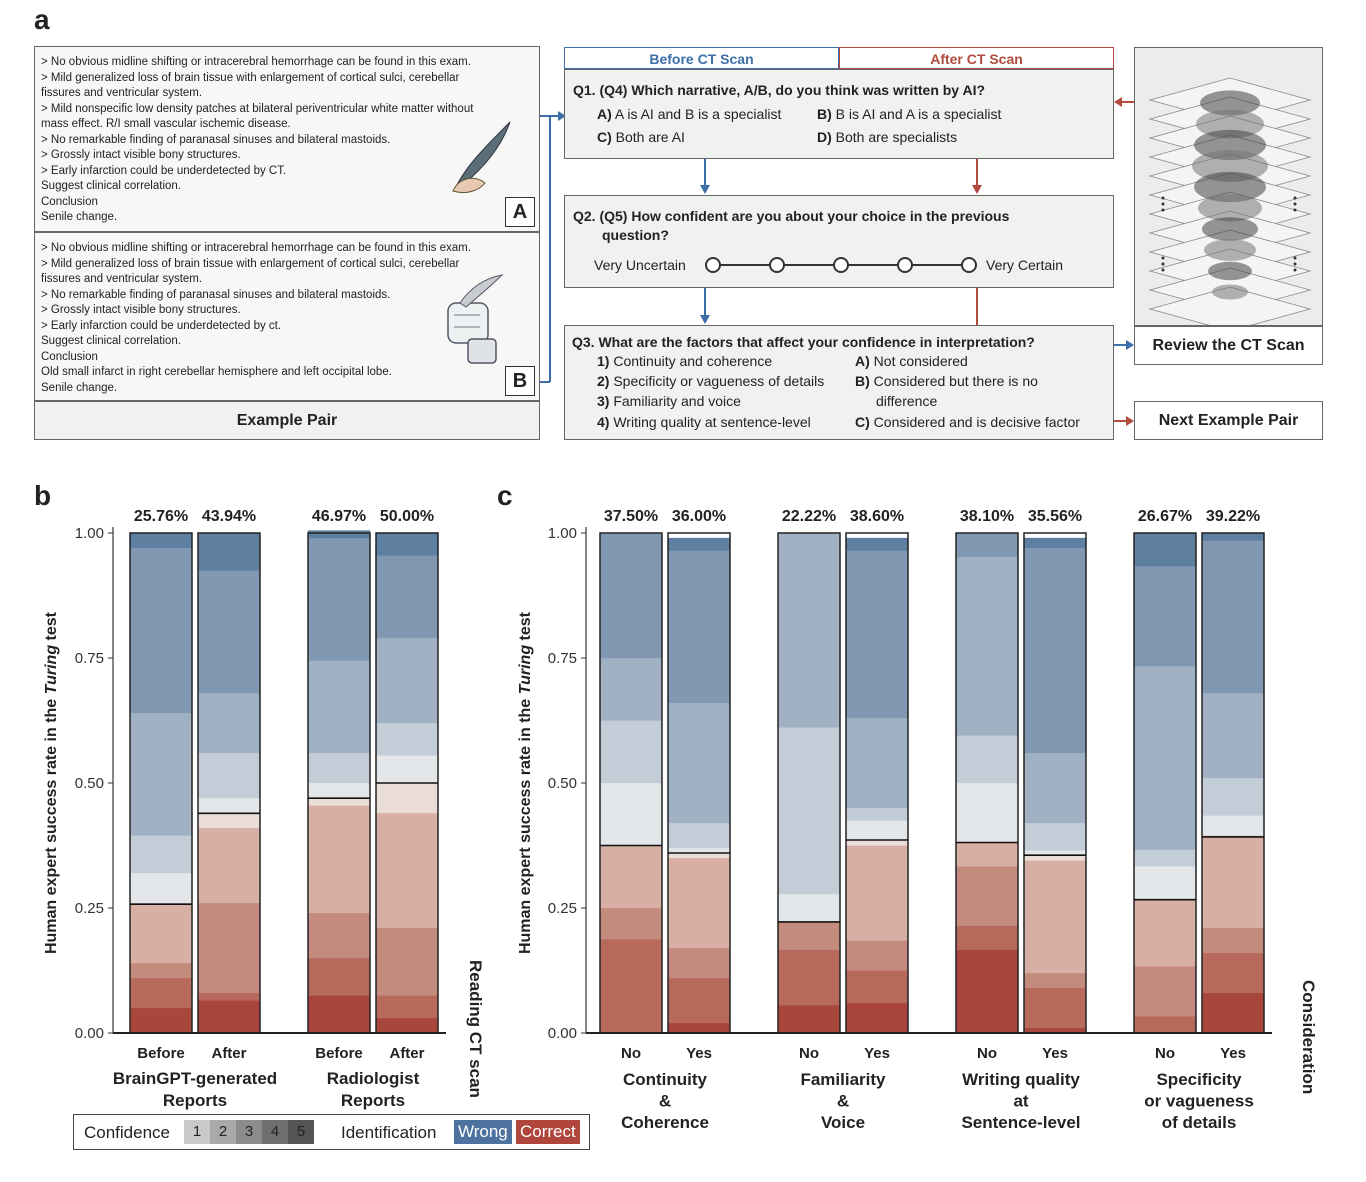  What do you see at coordinates (406, 1053) in the screenshot?
I see `x-tick-label: After` at bounding box center [406, 1053].